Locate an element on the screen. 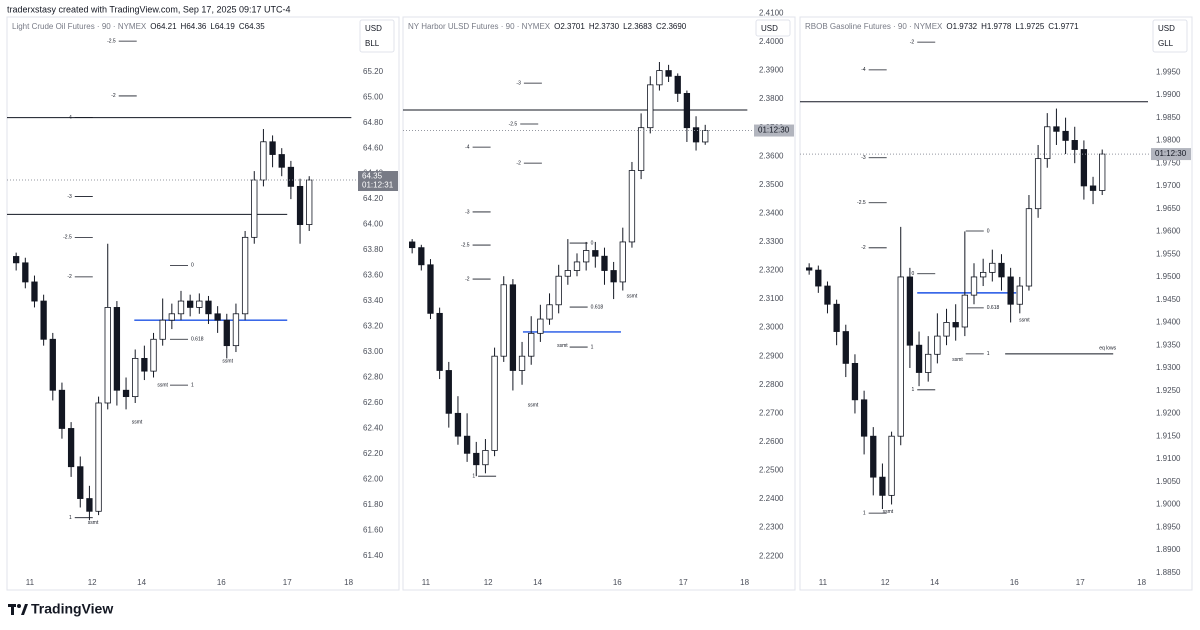  brand-name: TradingView is located at coordinates (72, 609).